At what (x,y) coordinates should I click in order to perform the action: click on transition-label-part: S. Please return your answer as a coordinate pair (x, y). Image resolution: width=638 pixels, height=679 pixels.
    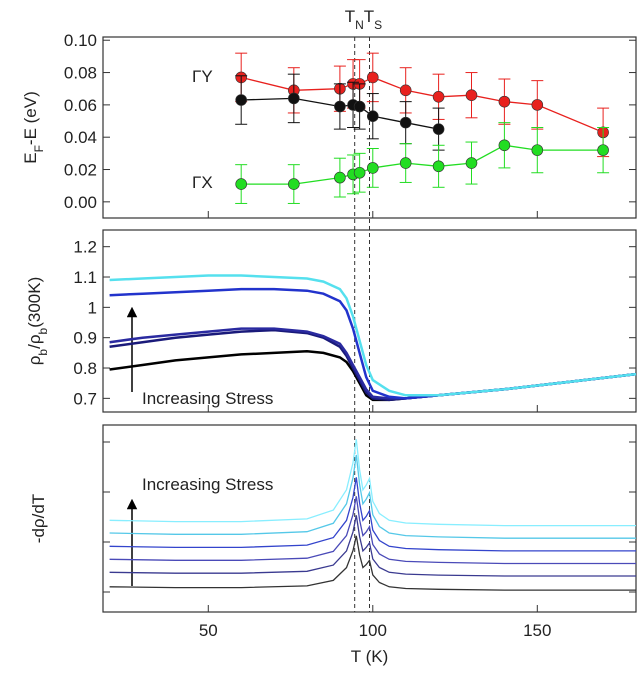
    Looking at the image, I should click on (378, 25).